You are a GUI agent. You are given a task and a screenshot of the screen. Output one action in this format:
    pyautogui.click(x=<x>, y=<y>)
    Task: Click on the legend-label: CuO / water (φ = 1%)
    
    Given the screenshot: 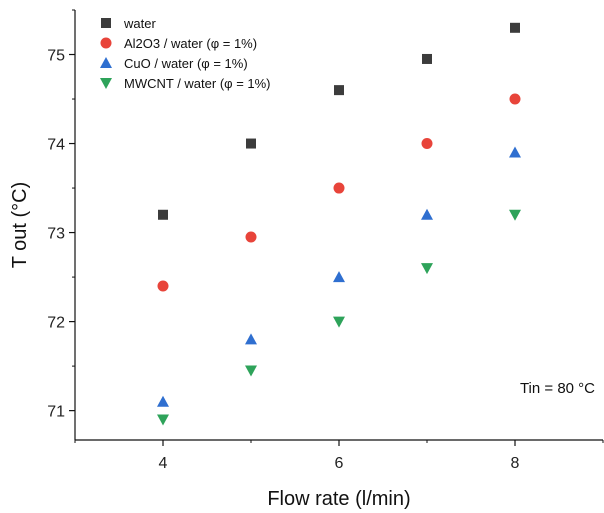 What is the action you would take?
    pyautogui.click(x=186, y=63)
    